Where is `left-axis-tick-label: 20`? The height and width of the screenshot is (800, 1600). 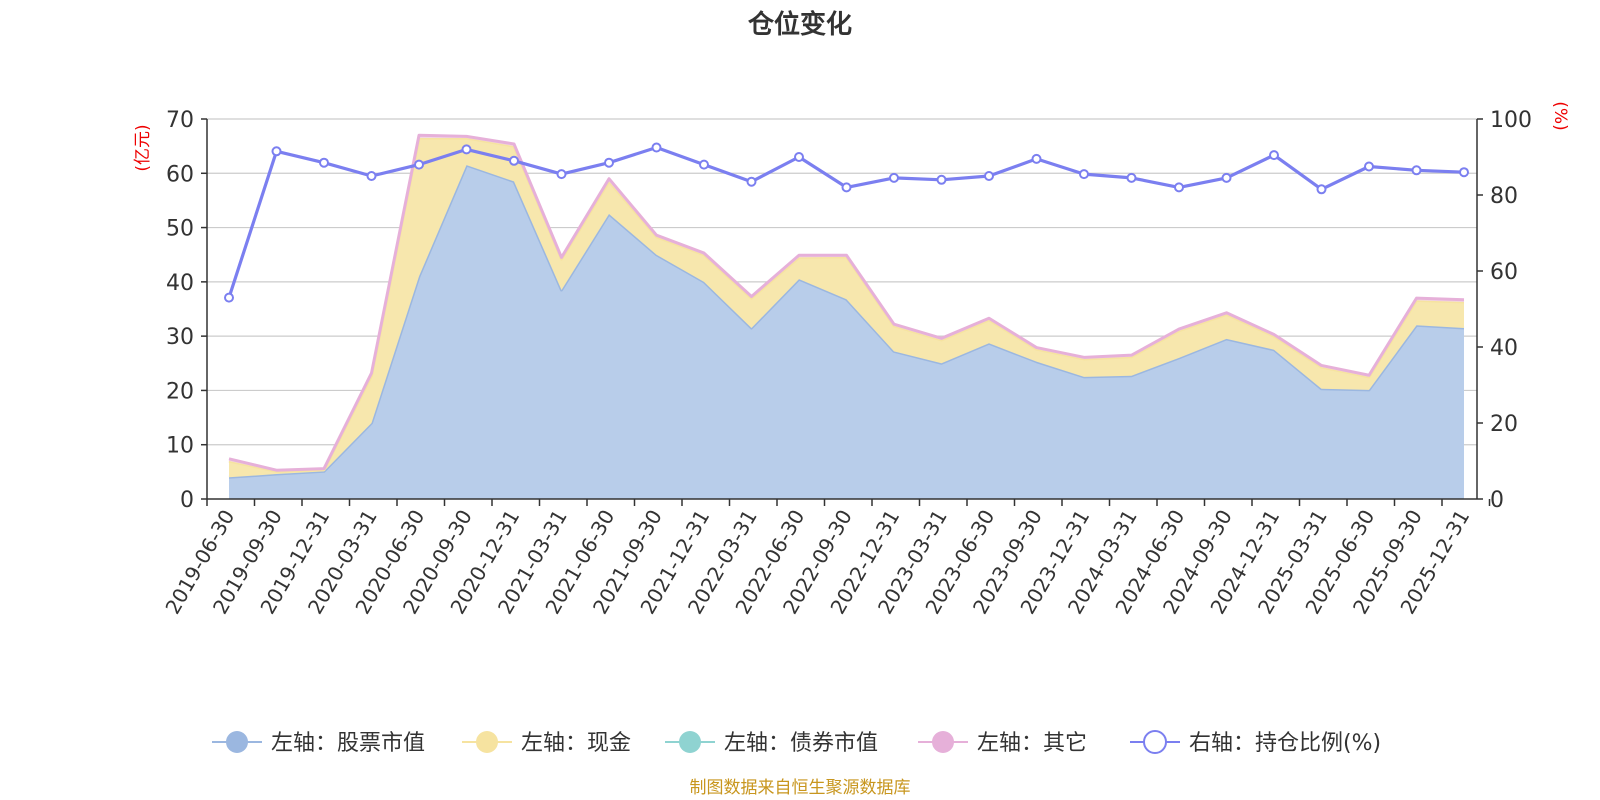
left-axis-tick-label: 20 is located at coordinates (180, 391).